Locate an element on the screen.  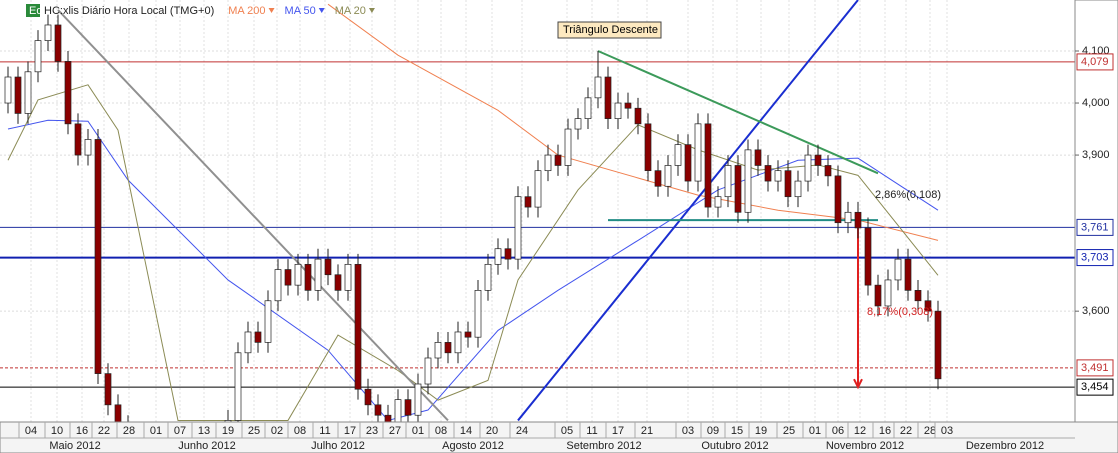
x-tick-label: 12 is located at coordinates (860, 431).